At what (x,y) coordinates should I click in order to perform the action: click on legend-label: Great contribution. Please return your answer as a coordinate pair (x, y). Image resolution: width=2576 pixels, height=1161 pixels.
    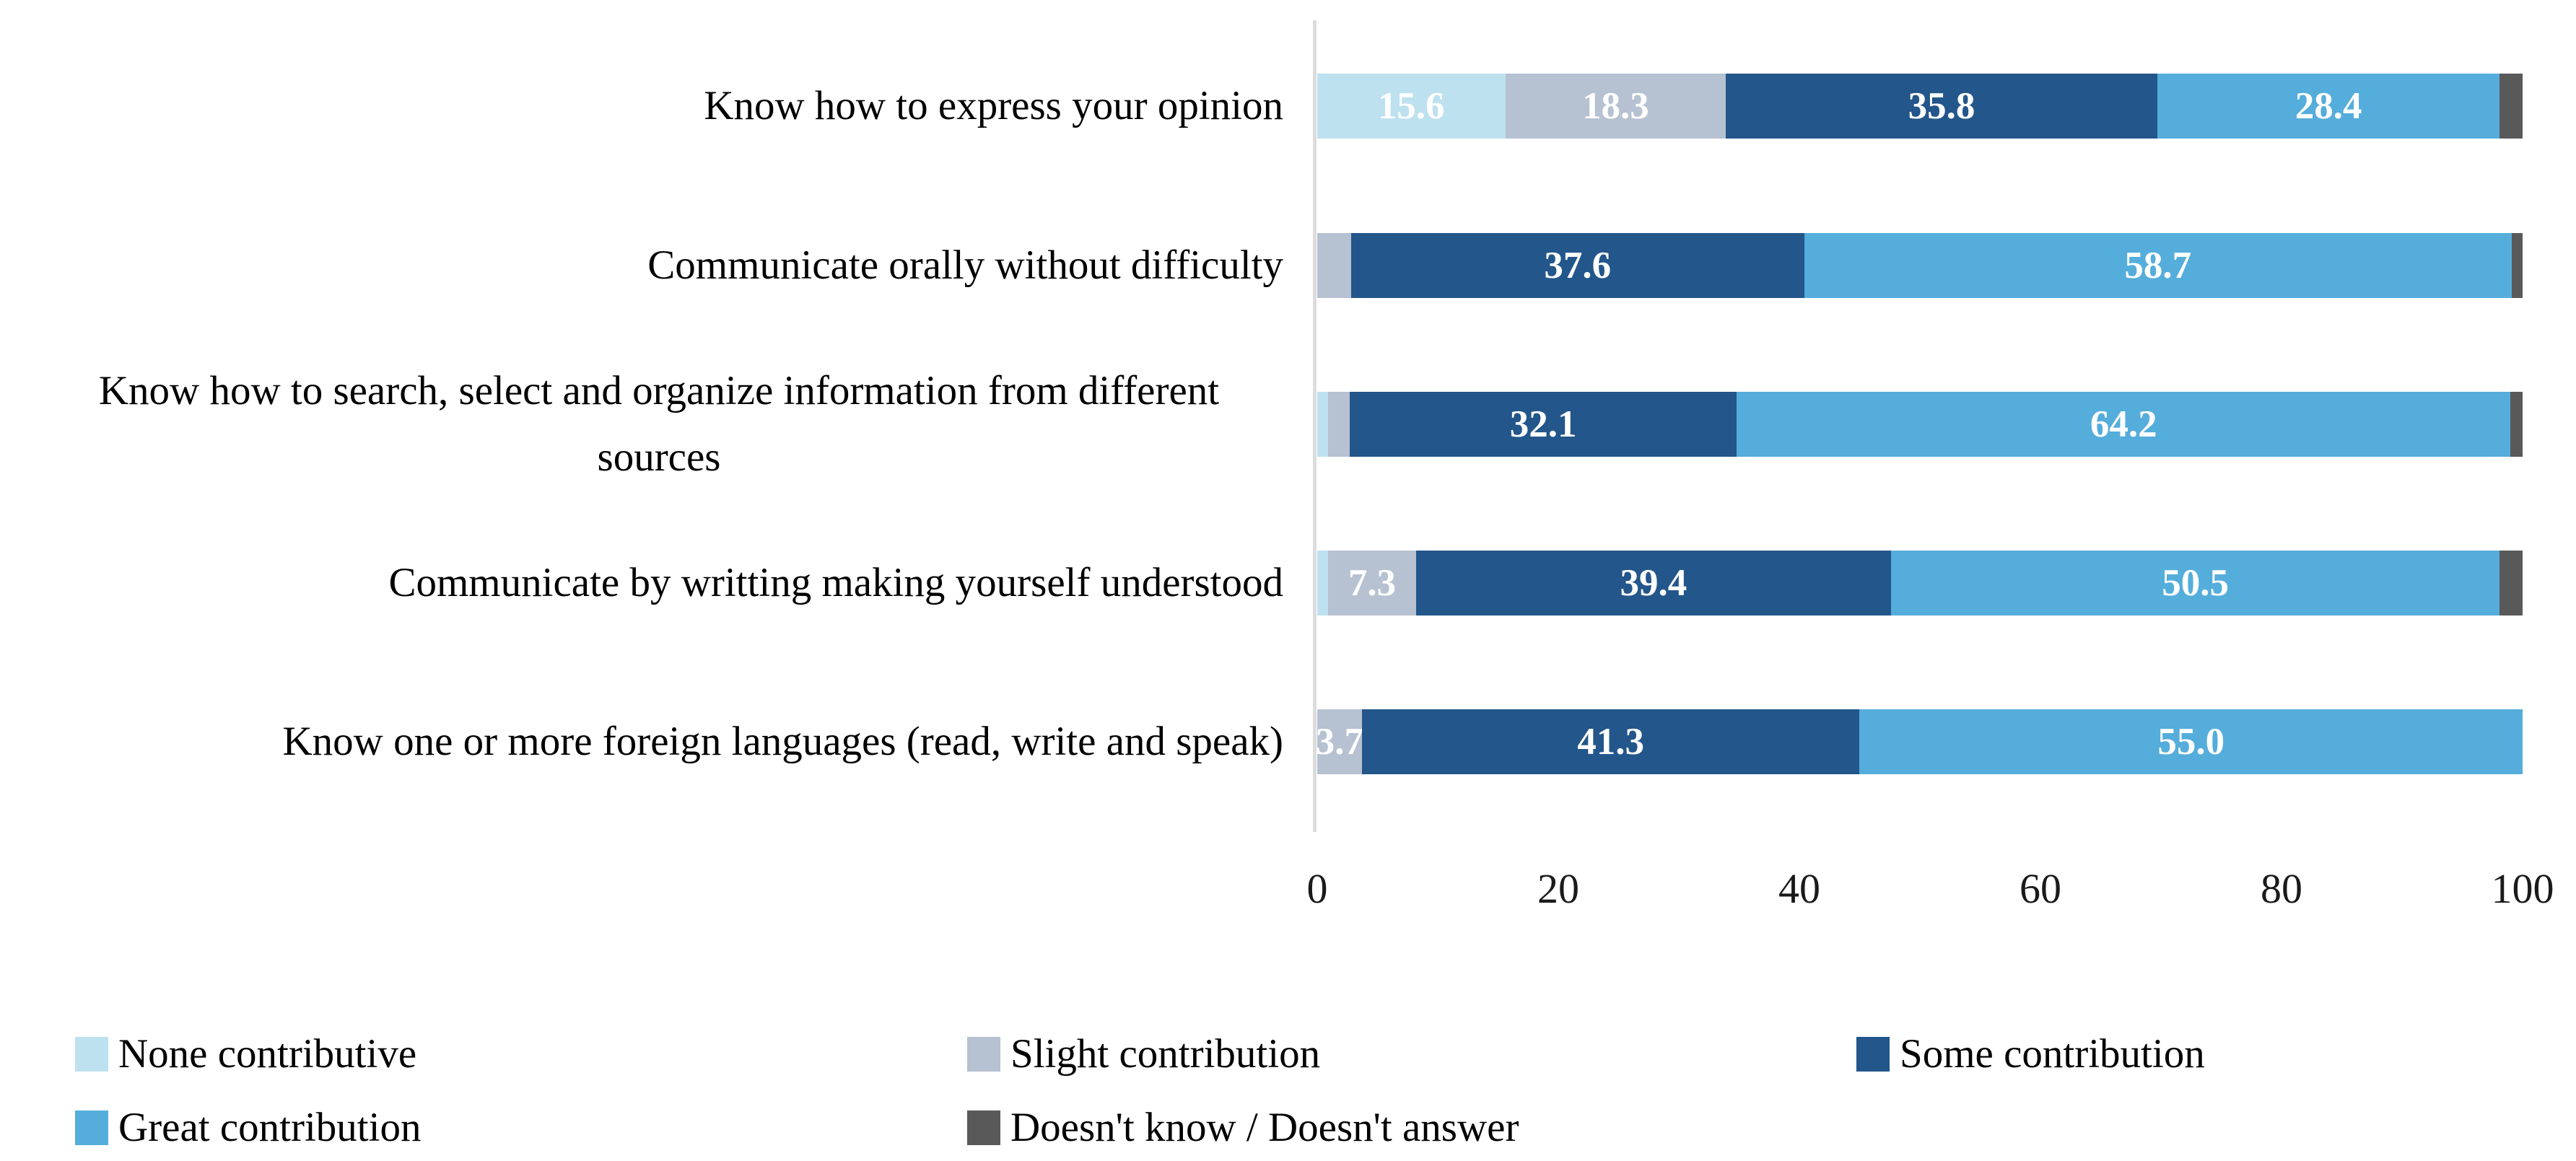
    Looking at the image, I should click on (270, 1127).